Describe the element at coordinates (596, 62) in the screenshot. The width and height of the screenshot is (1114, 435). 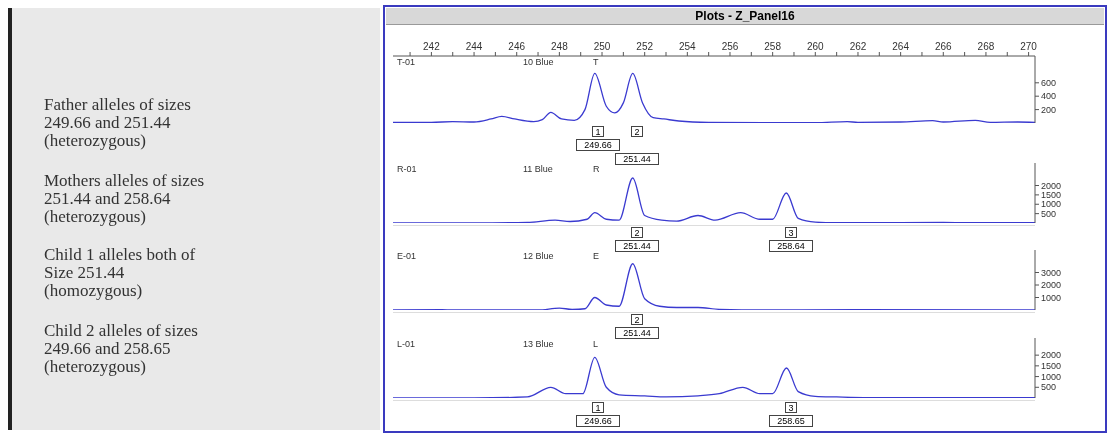
I see `annotation: T` at that location.